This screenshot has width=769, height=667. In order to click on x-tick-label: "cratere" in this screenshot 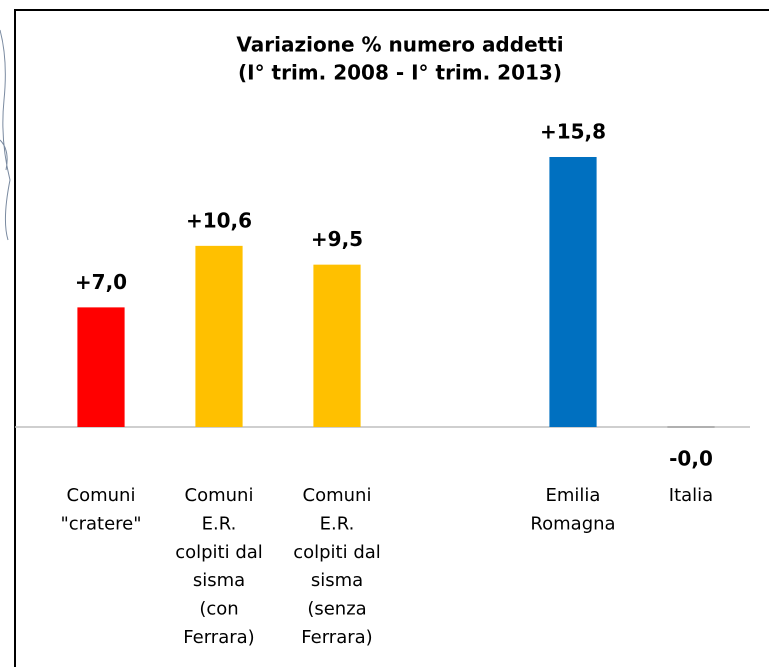, I will do `click(100, 523)`.